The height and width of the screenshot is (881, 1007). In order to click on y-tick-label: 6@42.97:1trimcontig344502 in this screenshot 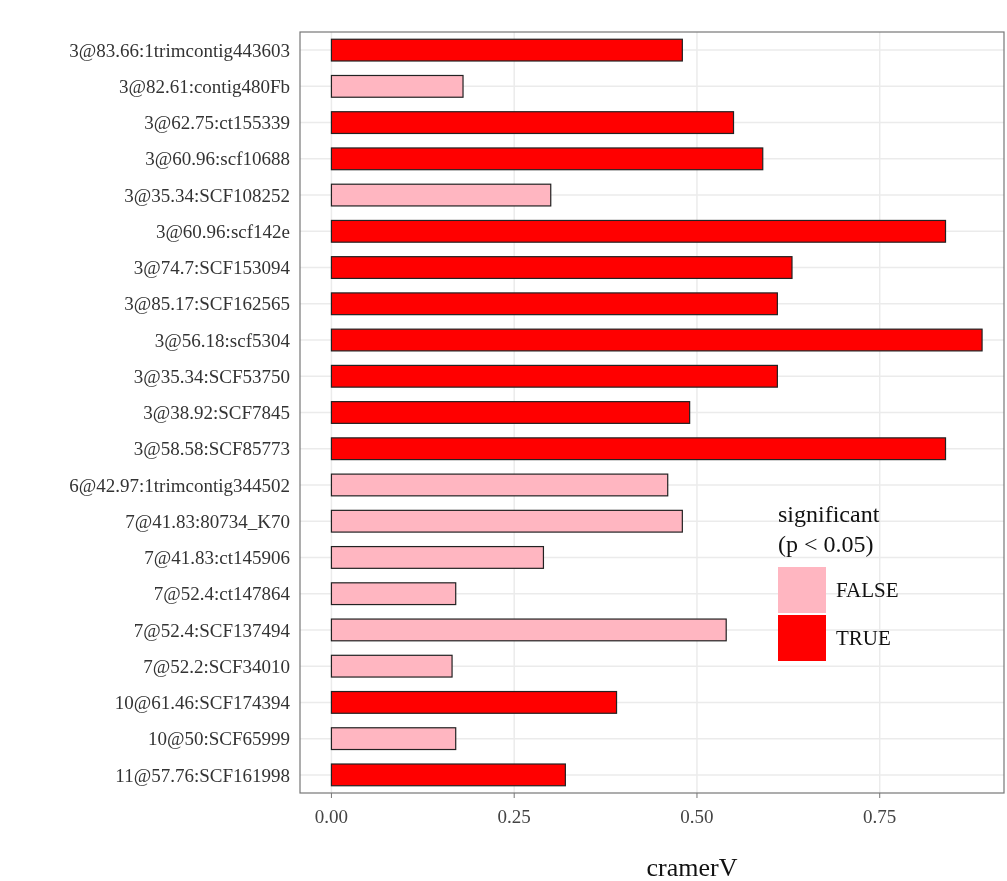, I will do `click(179, 485)`.